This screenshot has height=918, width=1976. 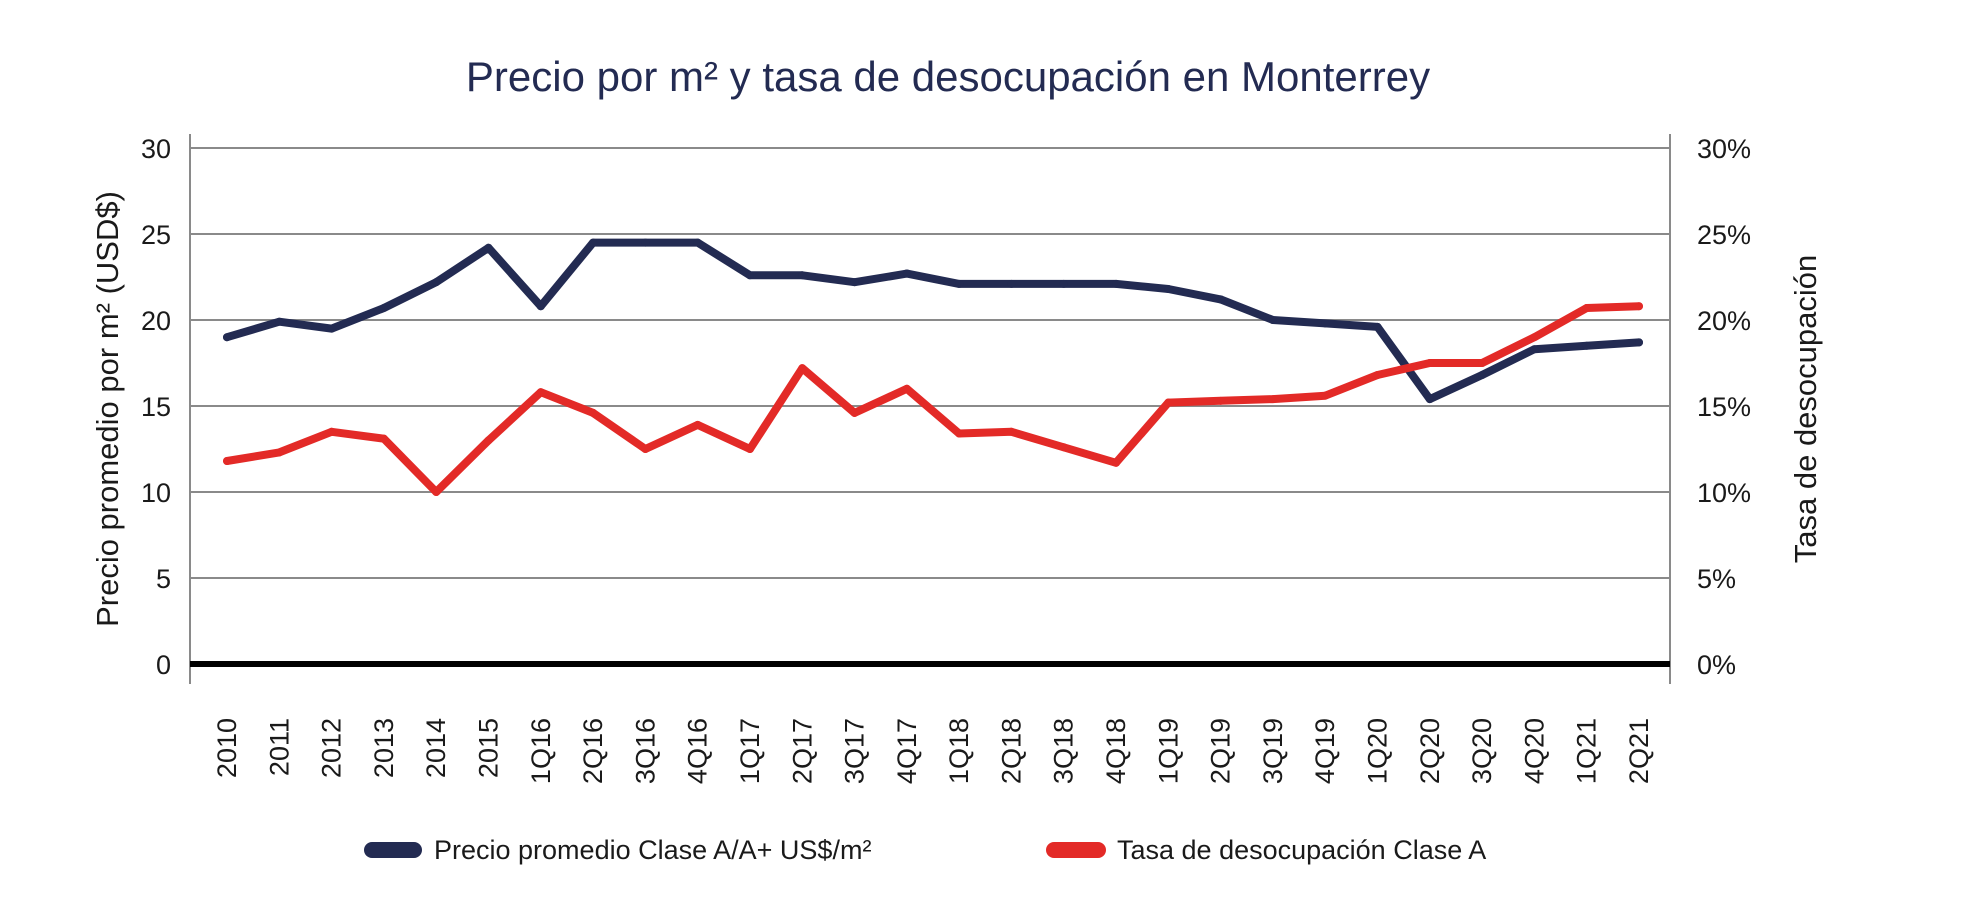 I want to click on x-tick-label: 2Q17, so click(x=802, y=751).